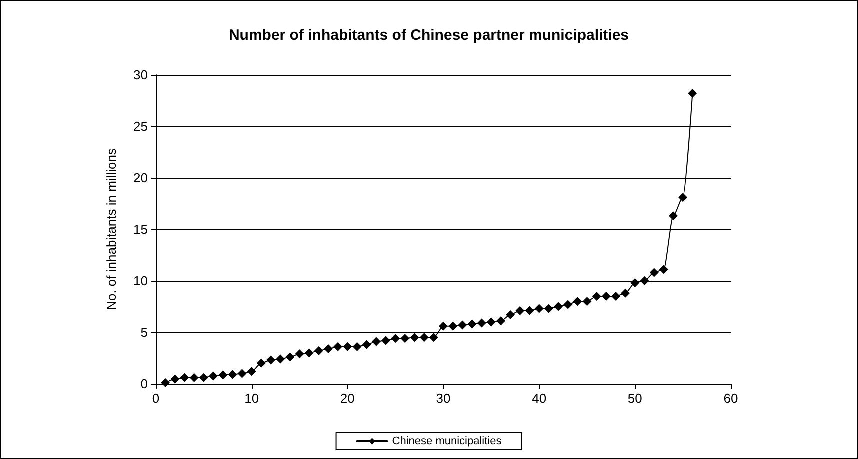 The height and width of the screenshot is (459, 858). What do you see at coordinates (539, 398) in the screenshot?
I see `x-tick-label: 40` at bounding box center [539, 398].